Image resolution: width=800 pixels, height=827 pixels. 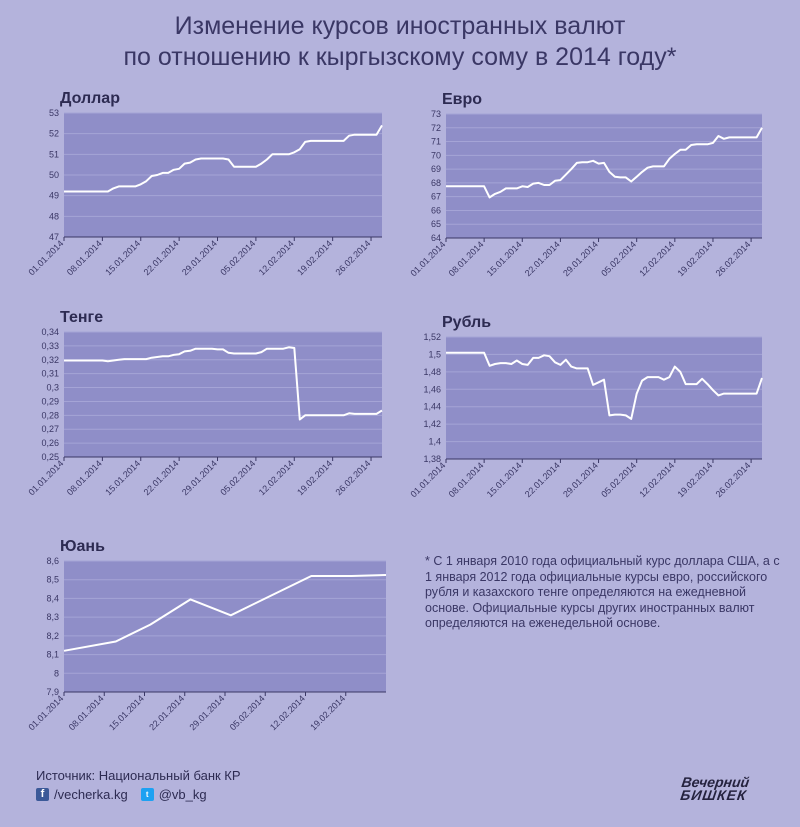 What do you see at coordinates (436, 238) in the screenshot?
I see `y-tick-label: 64` at bounding box center [436, 238].